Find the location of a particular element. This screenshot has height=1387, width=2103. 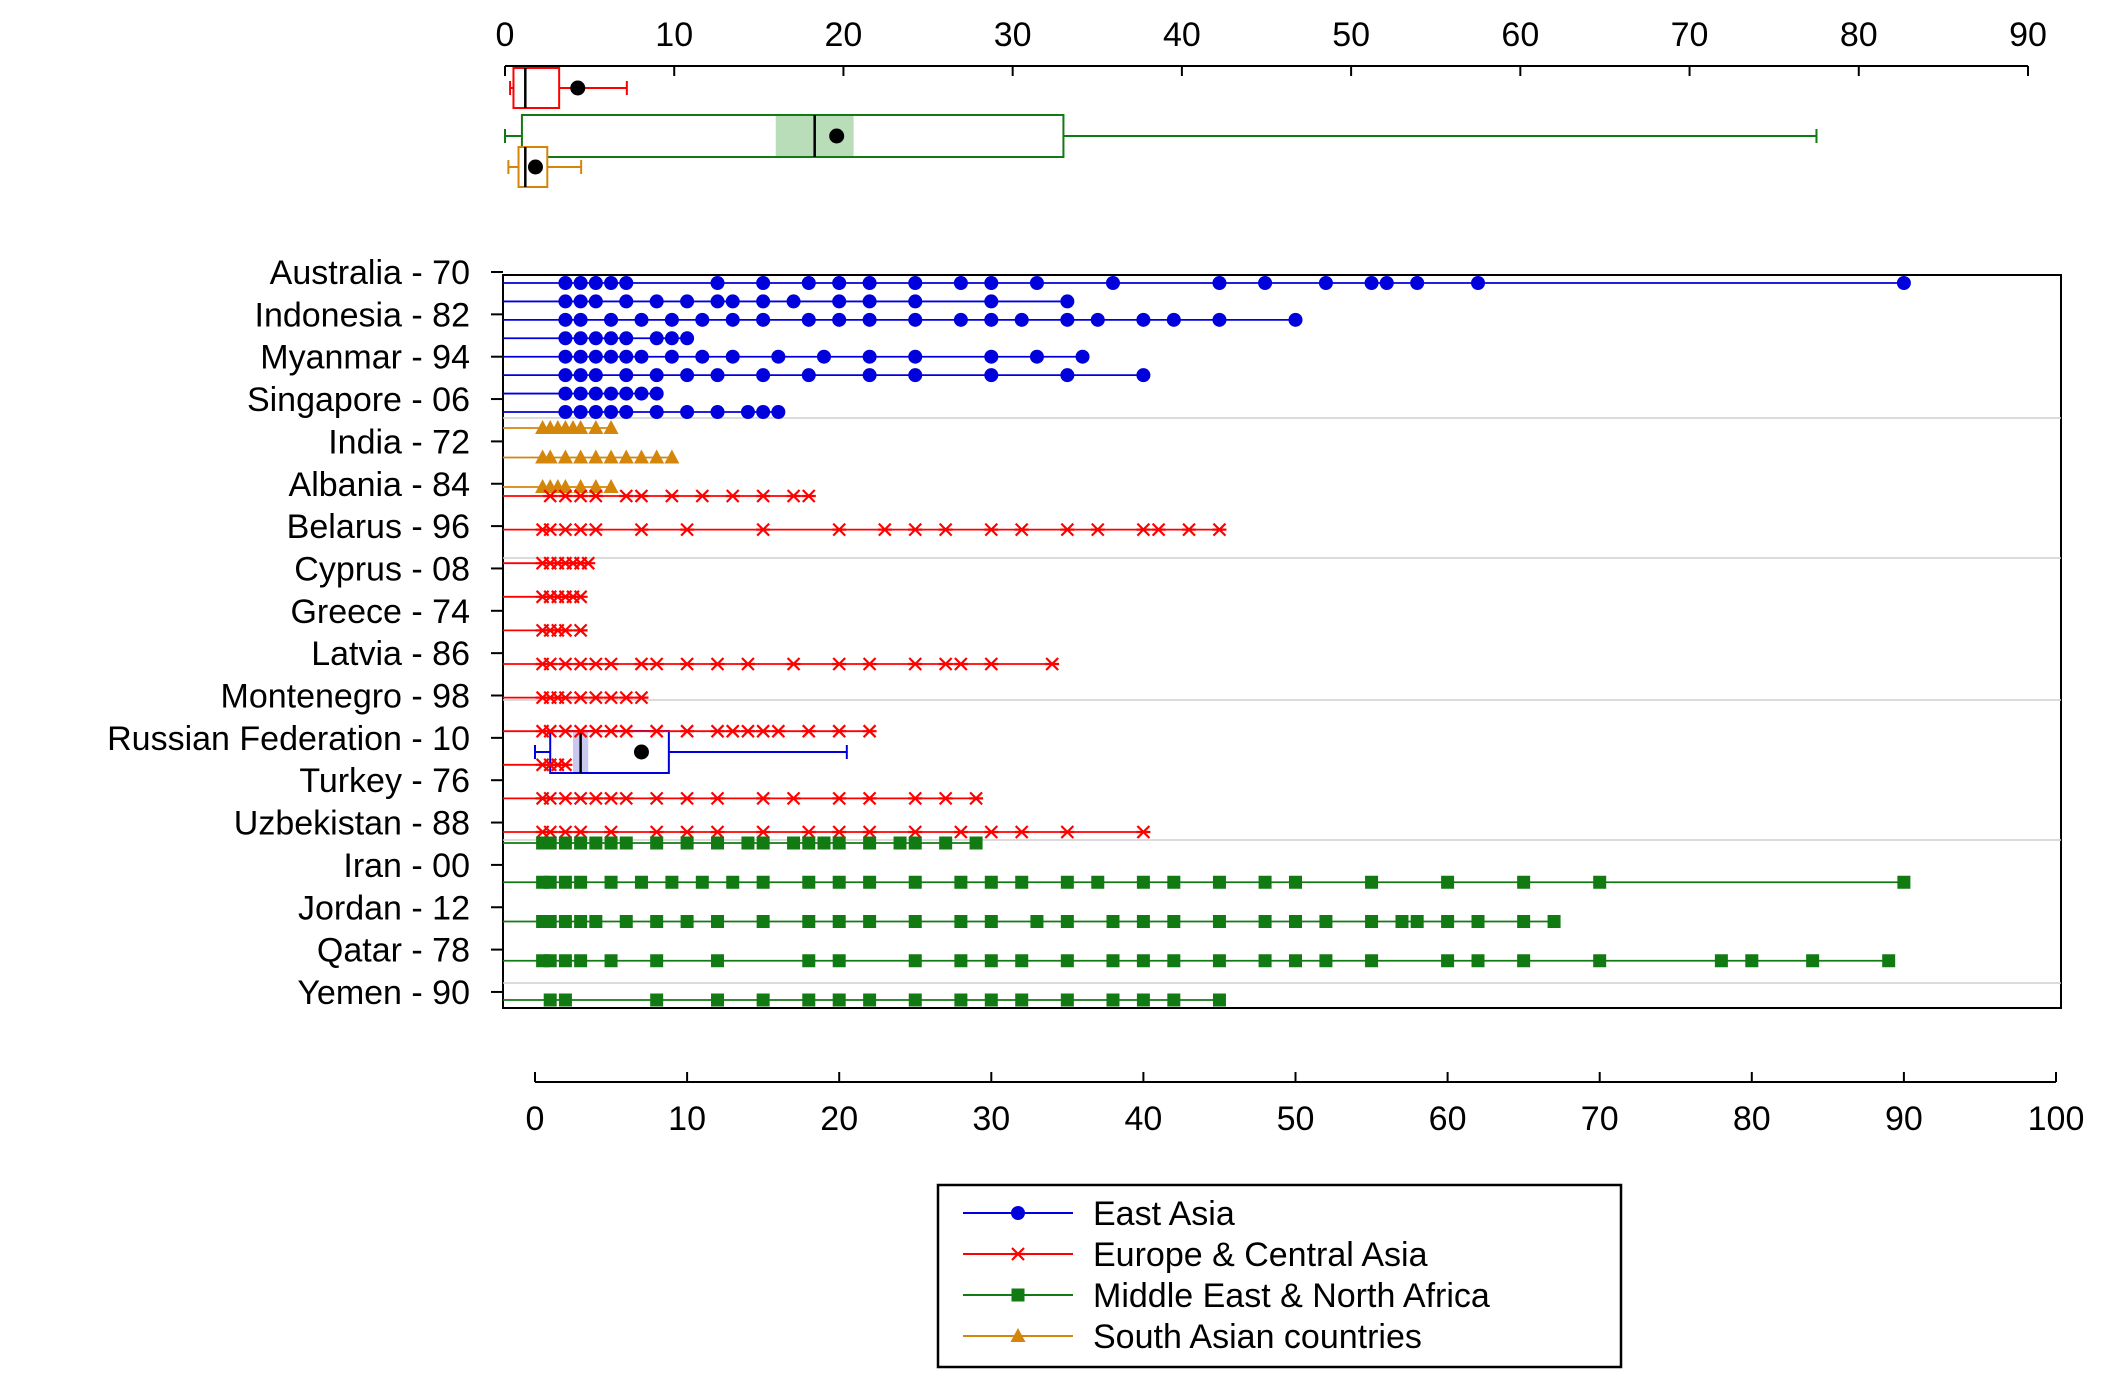

top-axis-tick-label: 50 is located at coordinates (1351, 35).